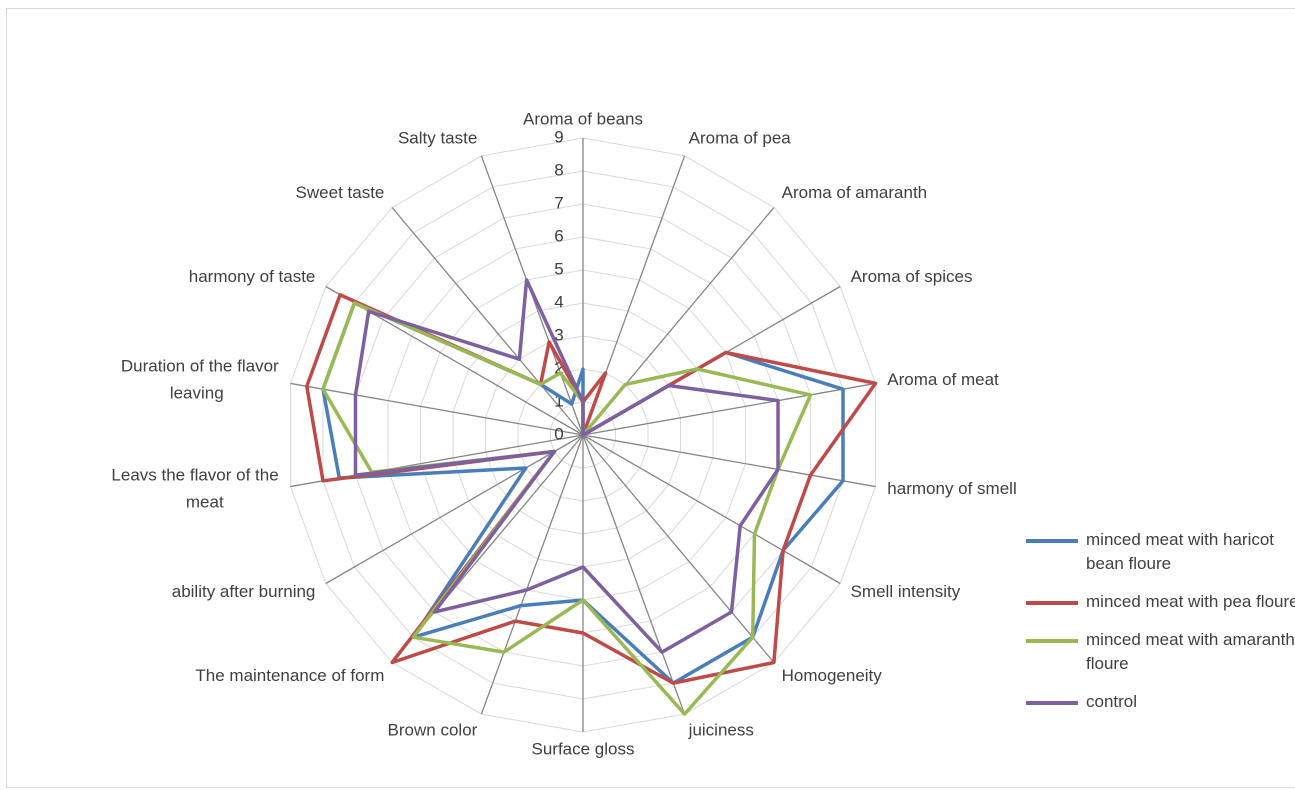 The width and height of the screenshot is (1295, 790). I want to click on category-label: Aroma of spices, so click(912, 276).